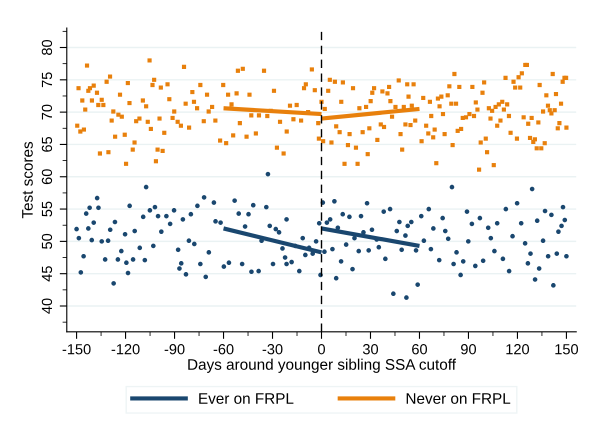 The width and height of the screenshot is (591, 426). I want to click on x-tick-label: 120, so click(518, 349).